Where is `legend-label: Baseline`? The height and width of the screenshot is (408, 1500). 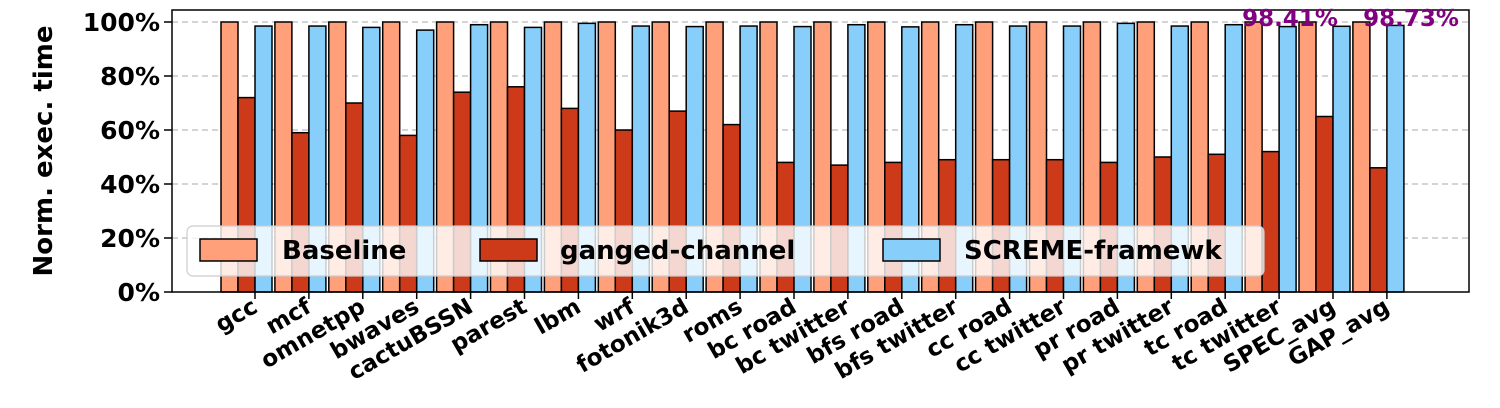
legend-label: Baseline is located at coordinates (344, 251).